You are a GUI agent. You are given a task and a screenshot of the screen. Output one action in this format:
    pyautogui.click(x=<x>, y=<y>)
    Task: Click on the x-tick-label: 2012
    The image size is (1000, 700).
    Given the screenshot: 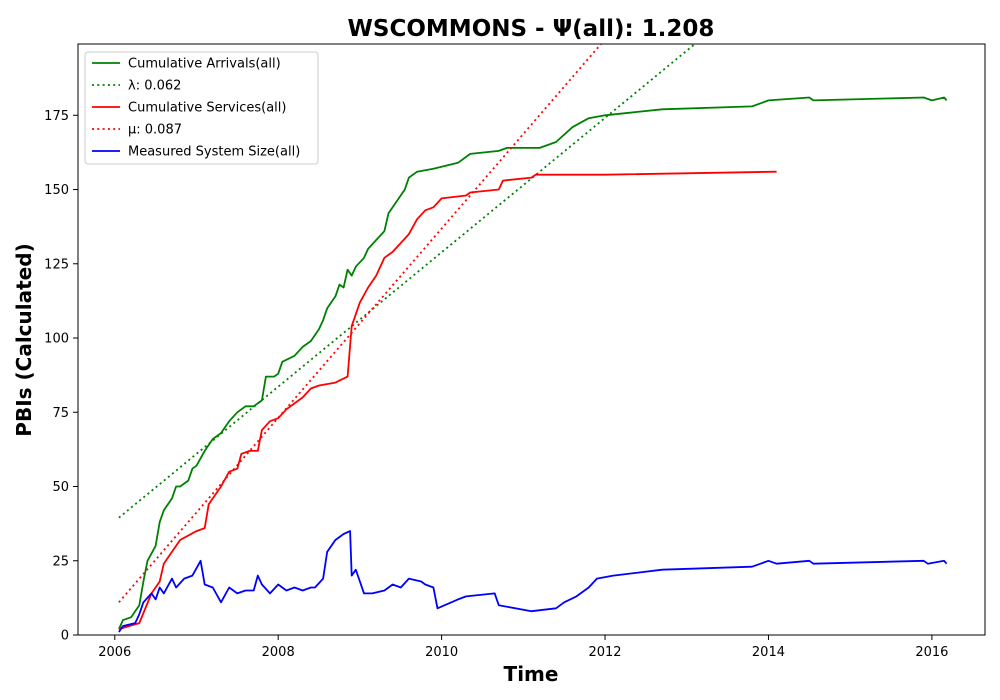 What is the action you would take?
    pyautogui.click(x=604, y=652)
    